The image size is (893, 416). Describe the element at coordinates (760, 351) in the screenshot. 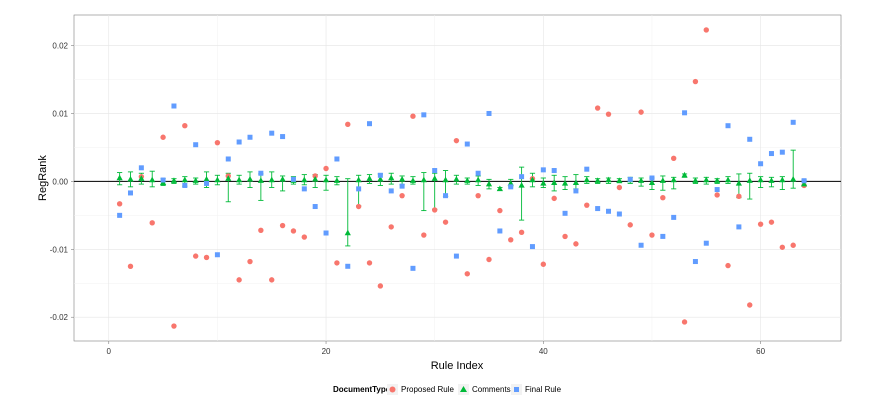

I see `x-tick-label: 60` at that location.